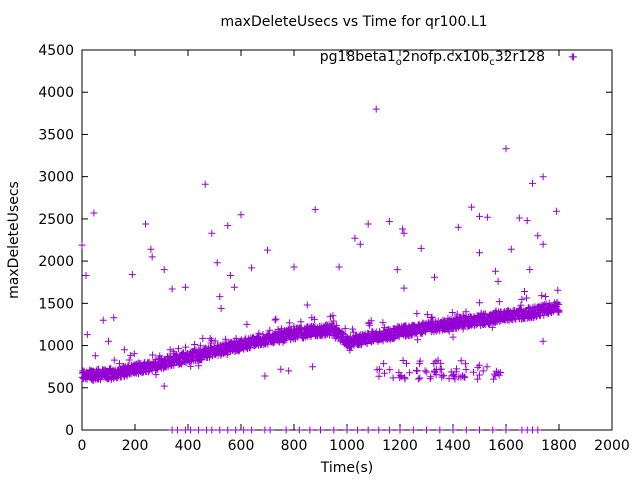  I want to click on y-tick-label: 2000, so click(56, 262).